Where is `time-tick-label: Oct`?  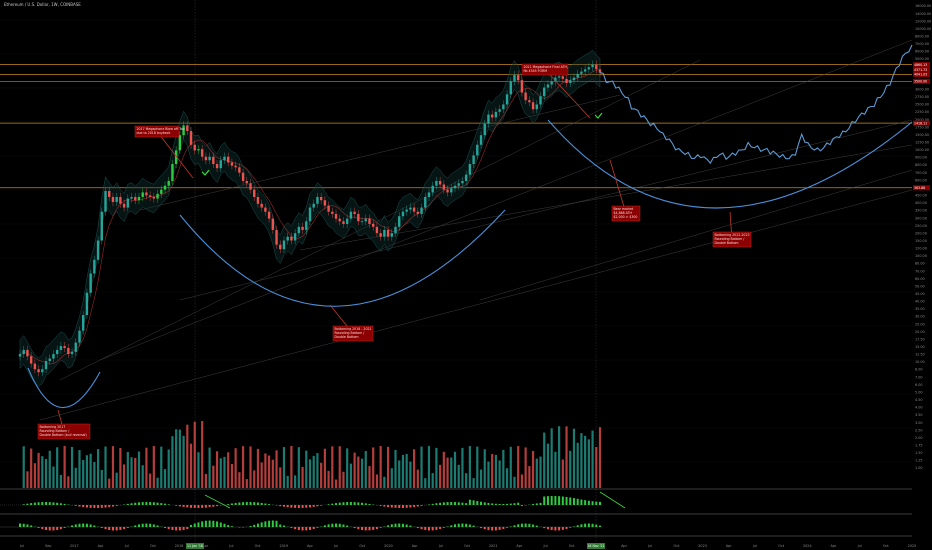 time-tick-label: Oct is located at coordinates (676, 546).